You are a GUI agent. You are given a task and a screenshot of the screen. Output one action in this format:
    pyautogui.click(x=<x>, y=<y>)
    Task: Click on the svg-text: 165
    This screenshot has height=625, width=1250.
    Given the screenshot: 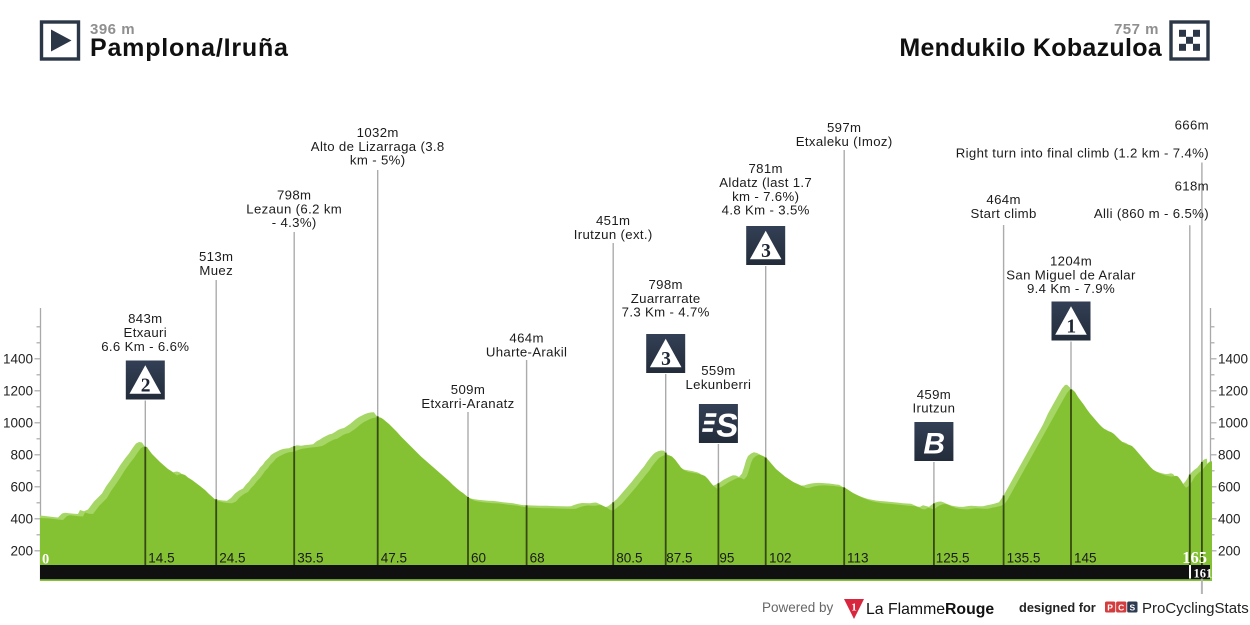 What is the action you would take?
    pyautogui.click(x=1194, y=557)
    